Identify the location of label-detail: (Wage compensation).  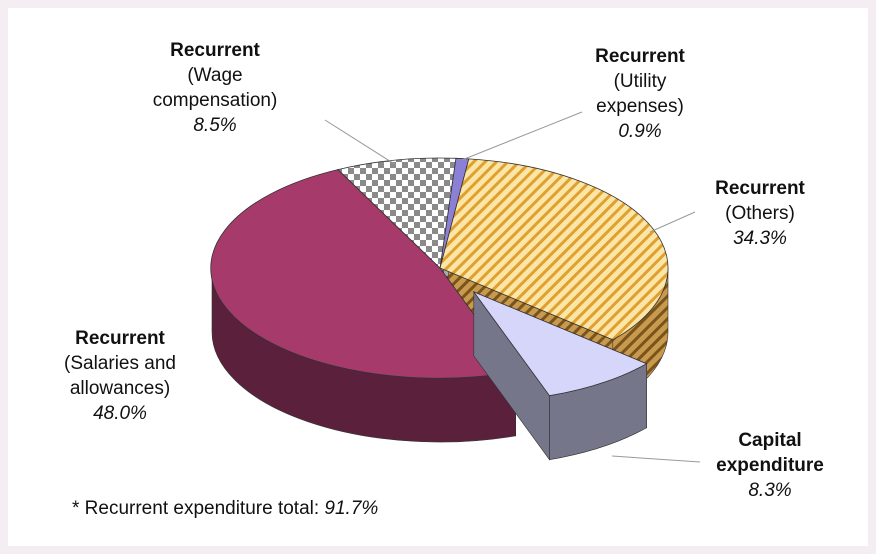
(215, 88).